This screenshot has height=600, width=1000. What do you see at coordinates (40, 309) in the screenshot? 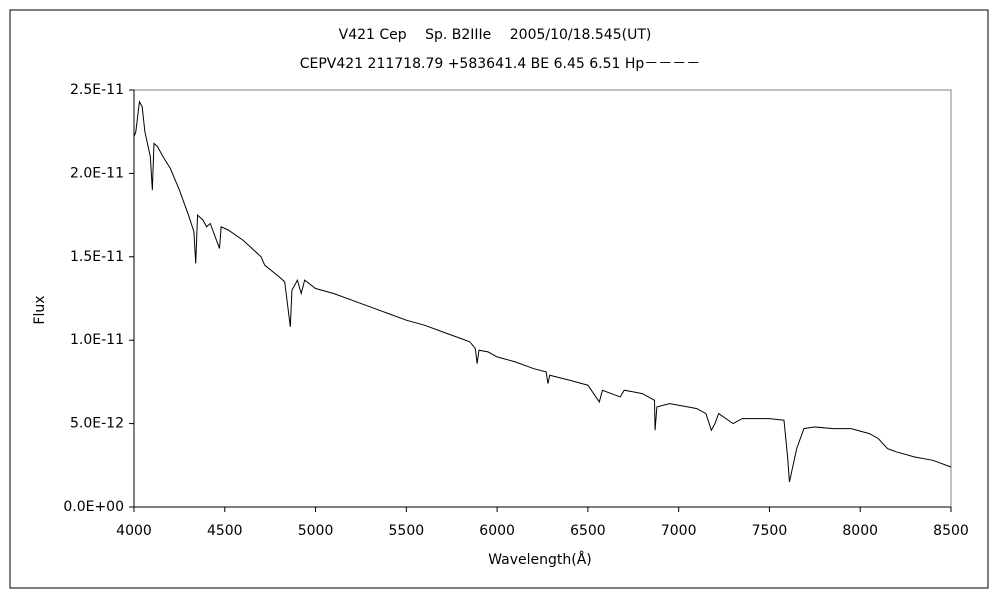
I see `y-axis-label: Flux` at bounding box center [40, 309].